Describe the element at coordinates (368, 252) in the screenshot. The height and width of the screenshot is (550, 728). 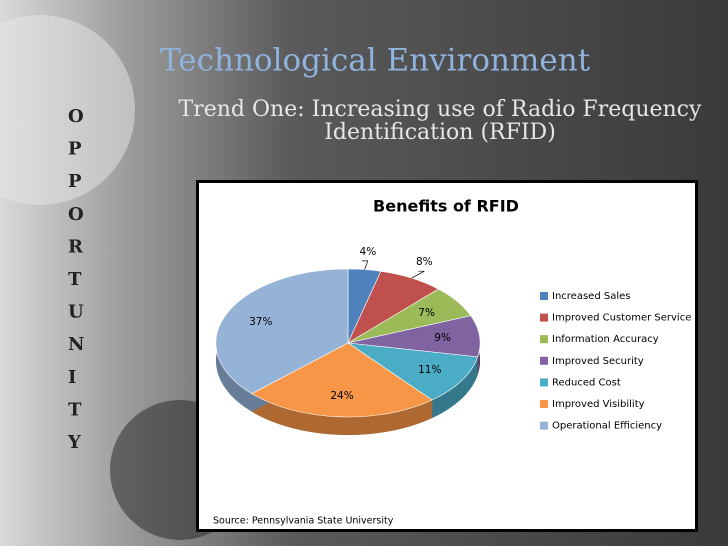
I see `data-label: 4%` at that location.